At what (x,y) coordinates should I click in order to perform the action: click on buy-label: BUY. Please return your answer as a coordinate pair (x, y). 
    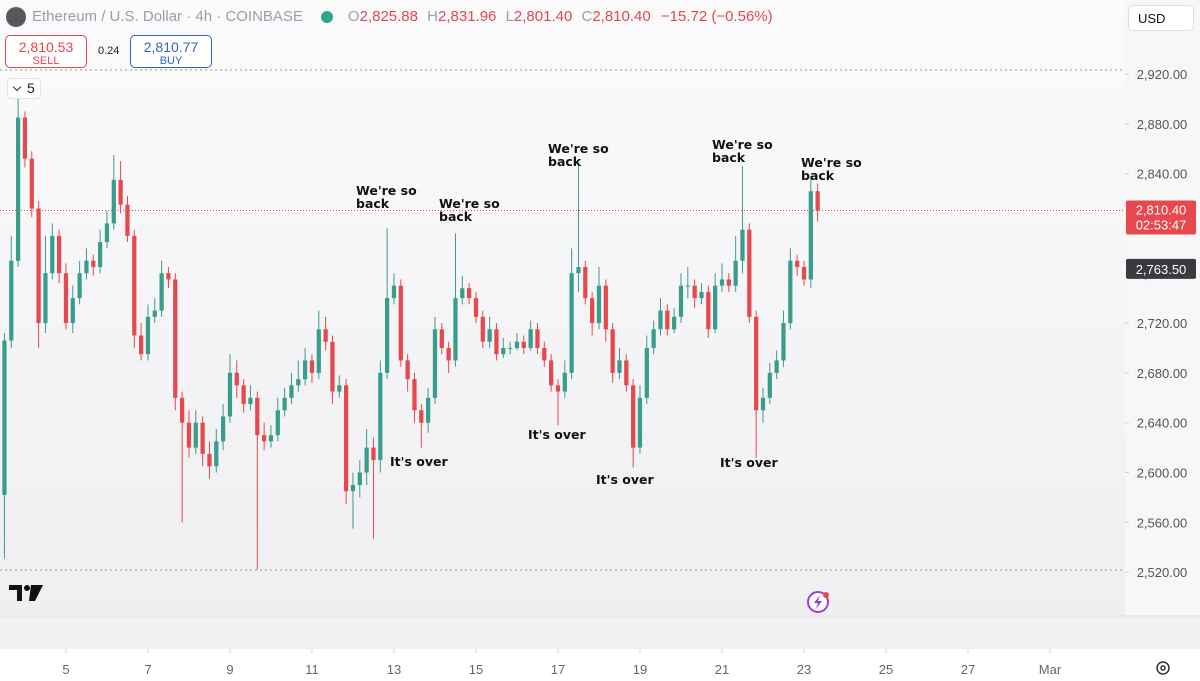
    Looking at the image, I should click on (171, 61).